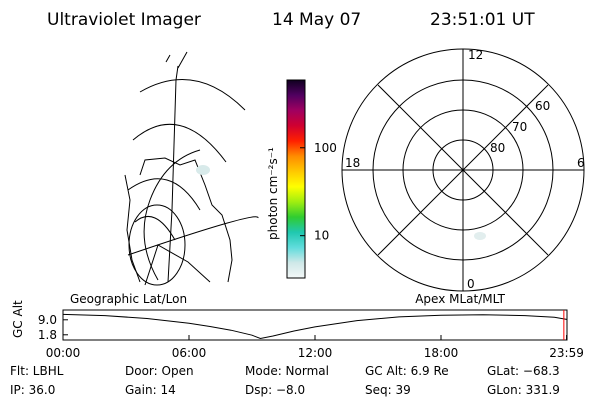  What do you see at coordinates (47, 335) in the screenshot?
I see `y-tick-label: 1.8` at bounding box center [47, 335].